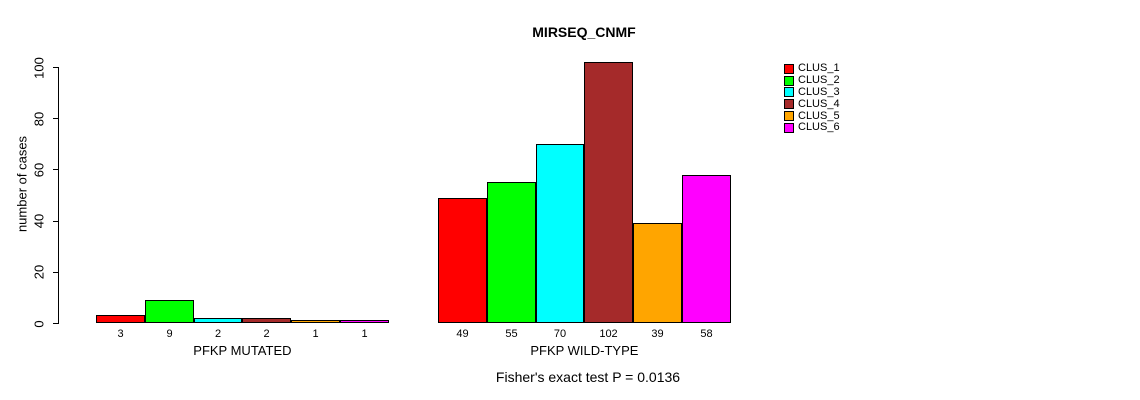 This screenshot has width=1140, height=400. Describe the element at coordinates (462, 334) in the screenshot. I see `bar-value-label: 49` at that location.